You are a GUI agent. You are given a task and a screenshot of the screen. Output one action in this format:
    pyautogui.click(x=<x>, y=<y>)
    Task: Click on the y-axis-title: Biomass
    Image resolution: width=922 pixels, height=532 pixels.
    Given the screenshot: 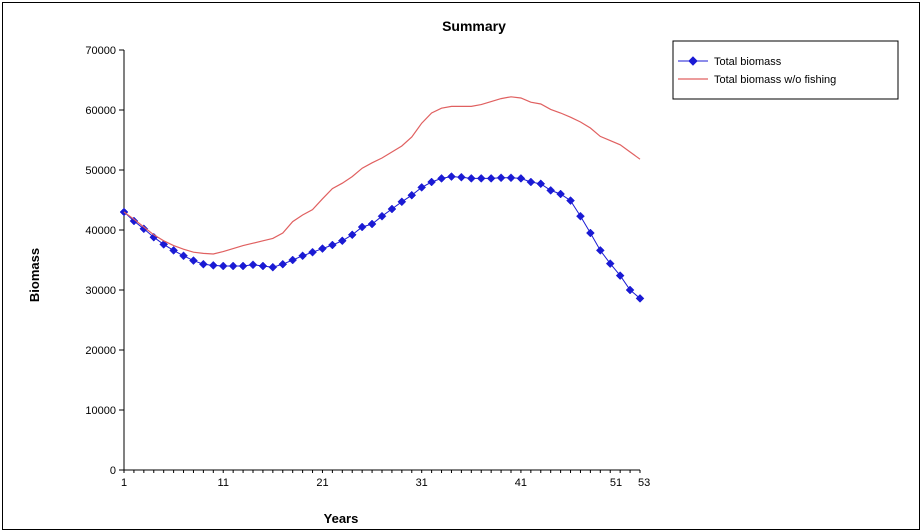 What is the action you would take?
    pyautogui.click(x=34, y=275)
    